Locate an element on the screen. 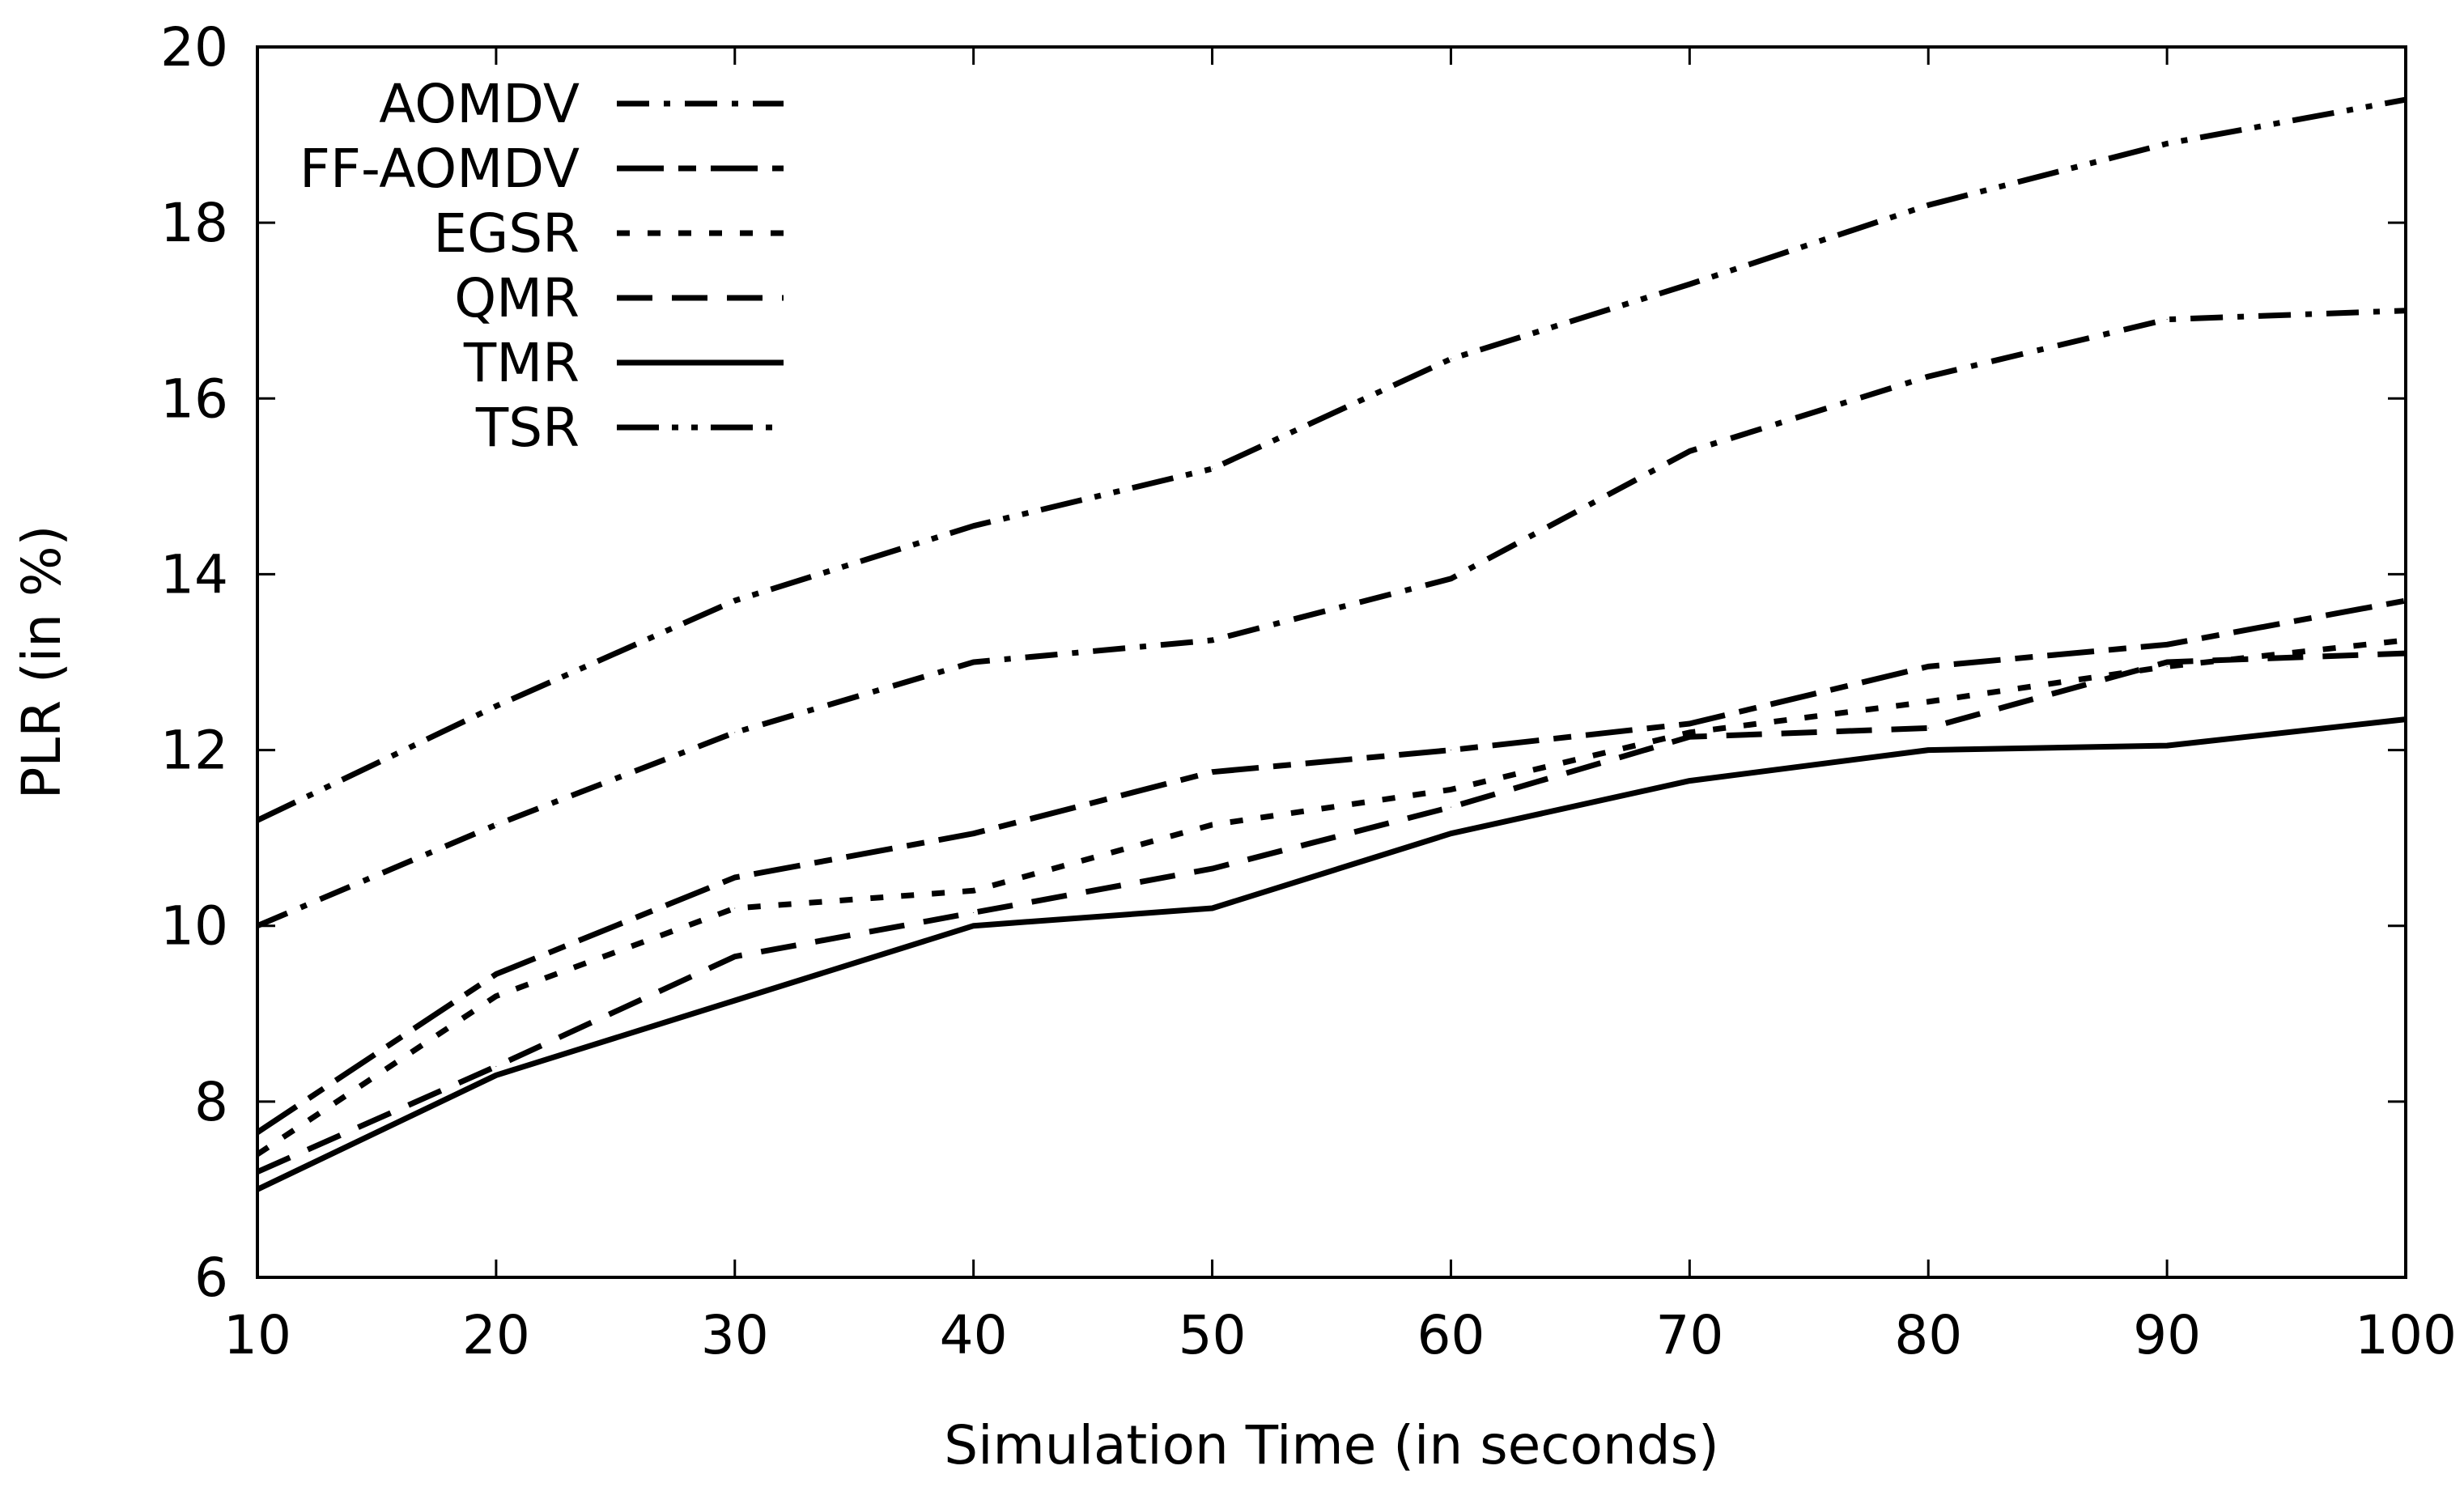  legend-label: FF-AOMDV is located at coordinates (440, 169).